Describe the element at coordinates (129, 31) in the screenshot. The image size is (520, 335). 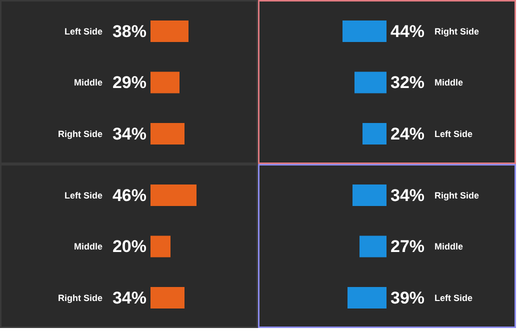
I see `data-label: 38%` at that location.